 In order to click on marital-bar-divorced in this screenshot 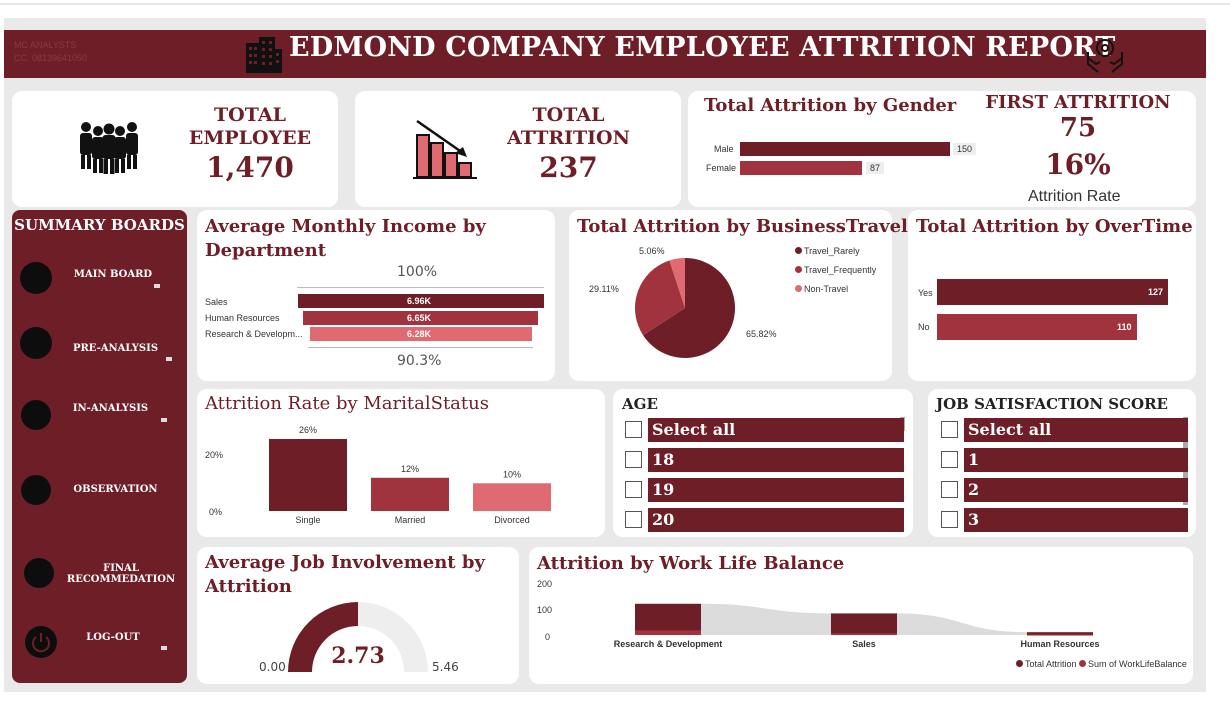, I will do `click(512, 497)`.